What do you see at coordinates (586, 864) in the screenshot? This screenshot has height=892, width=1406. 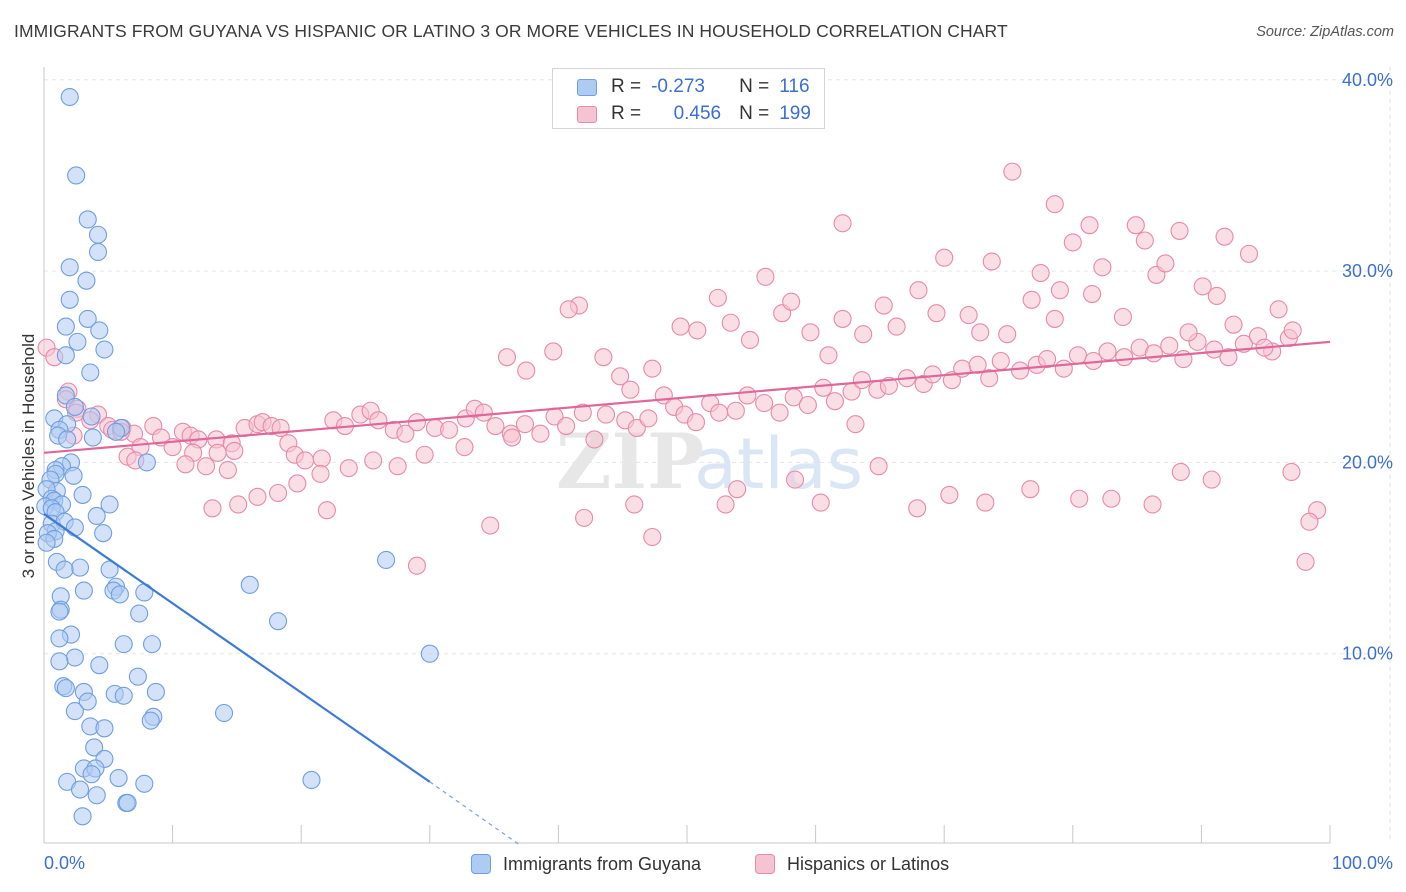 I see `legend-item-guyana: Immigrants from Guyana` at bounding box center [586, 864].